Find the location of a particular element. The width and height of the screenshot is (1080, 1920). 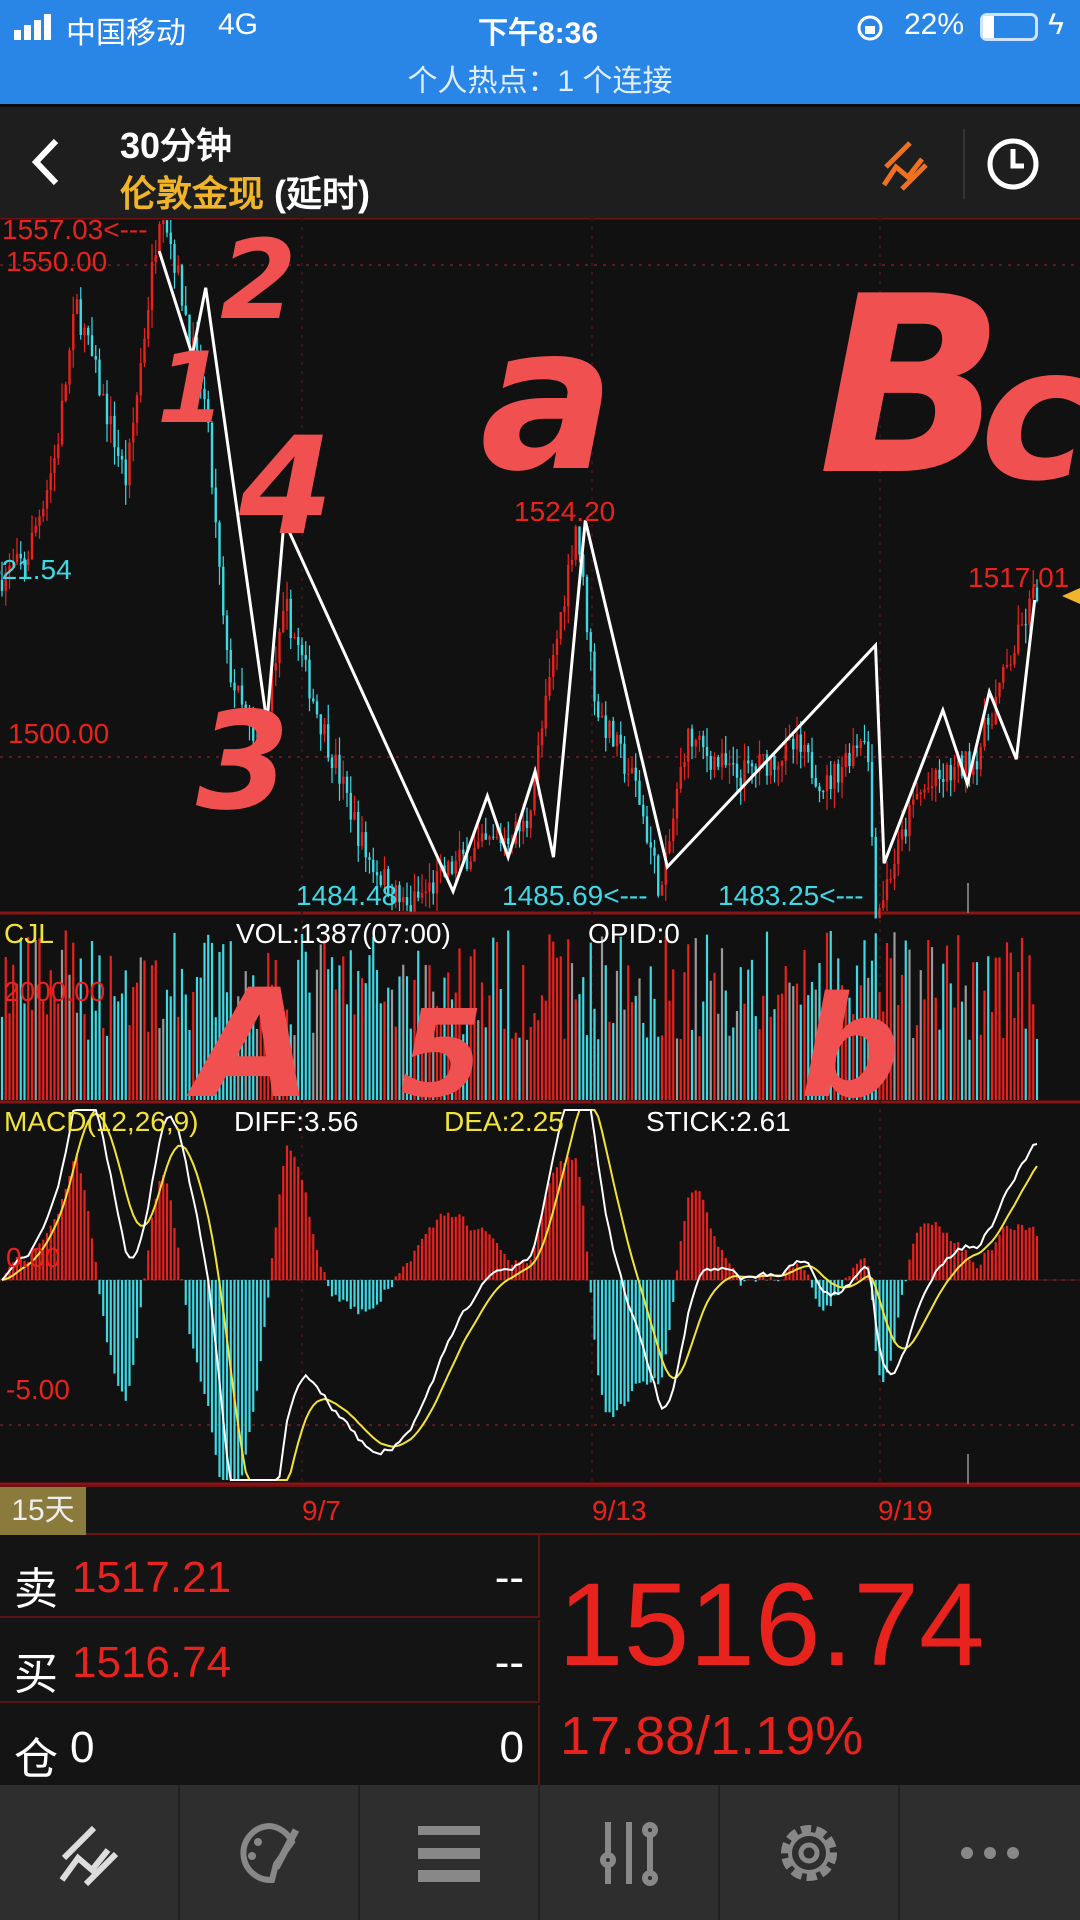

sell-row: 卖 1517.21 -- is located at coordinates (270, 1576).